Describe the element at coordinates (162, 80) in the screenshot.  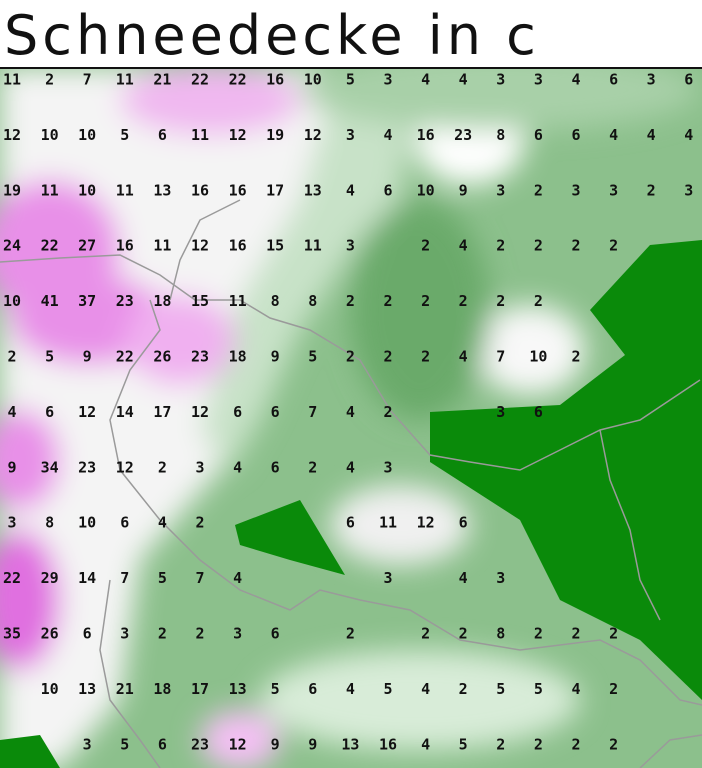
I see `snow-depth: 21` at that location.